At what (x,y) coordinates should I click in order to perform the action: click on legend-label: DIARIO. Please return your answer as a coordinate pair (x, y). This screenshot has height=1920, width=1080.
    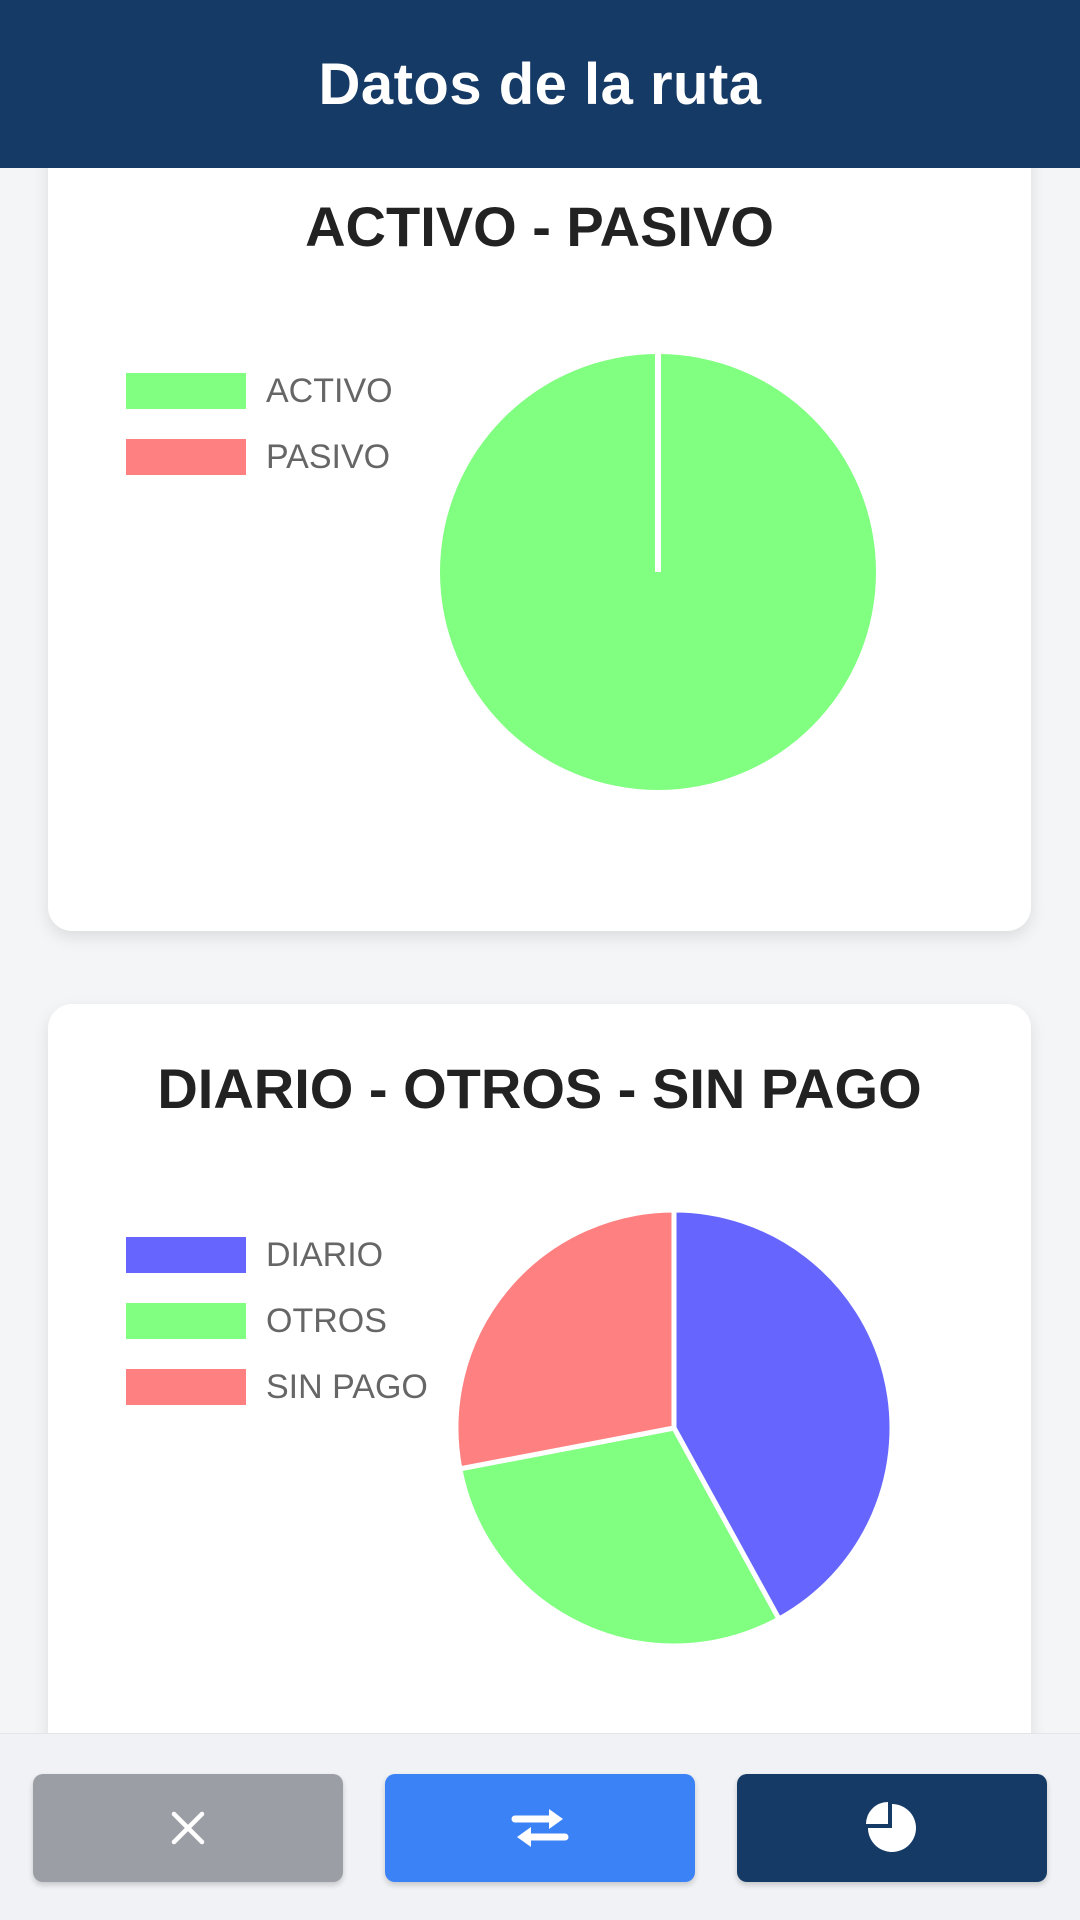
    Looking at the image, I should click on (325, 1254).